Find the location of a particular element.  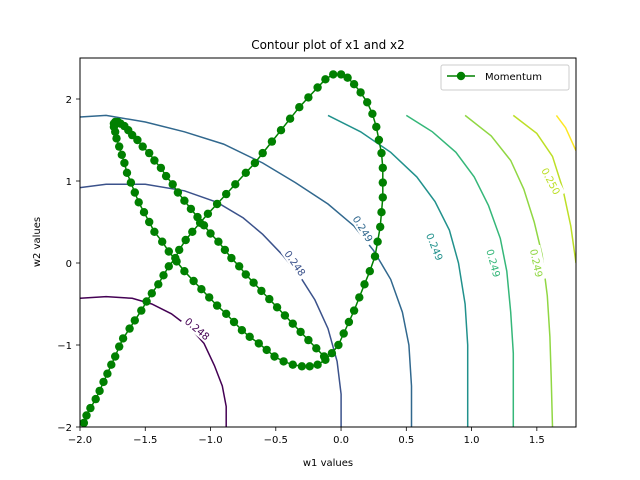

x-tick-label: −2.0 is located at coordinates (80, 440).